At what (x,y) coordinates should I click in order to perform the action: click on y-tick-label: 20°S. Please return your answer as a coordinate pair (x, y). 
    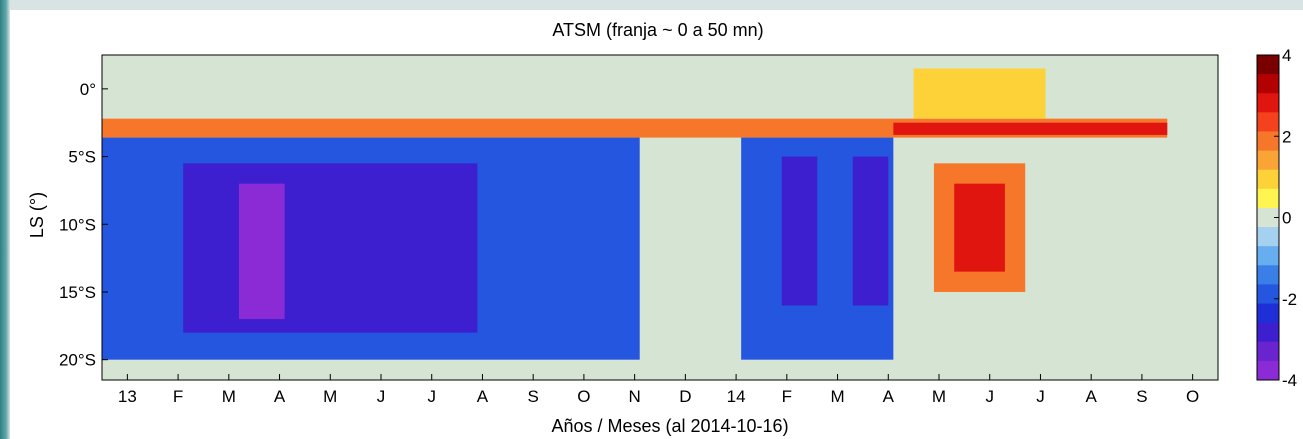
    Looking at the image, I should click on (77, 360).